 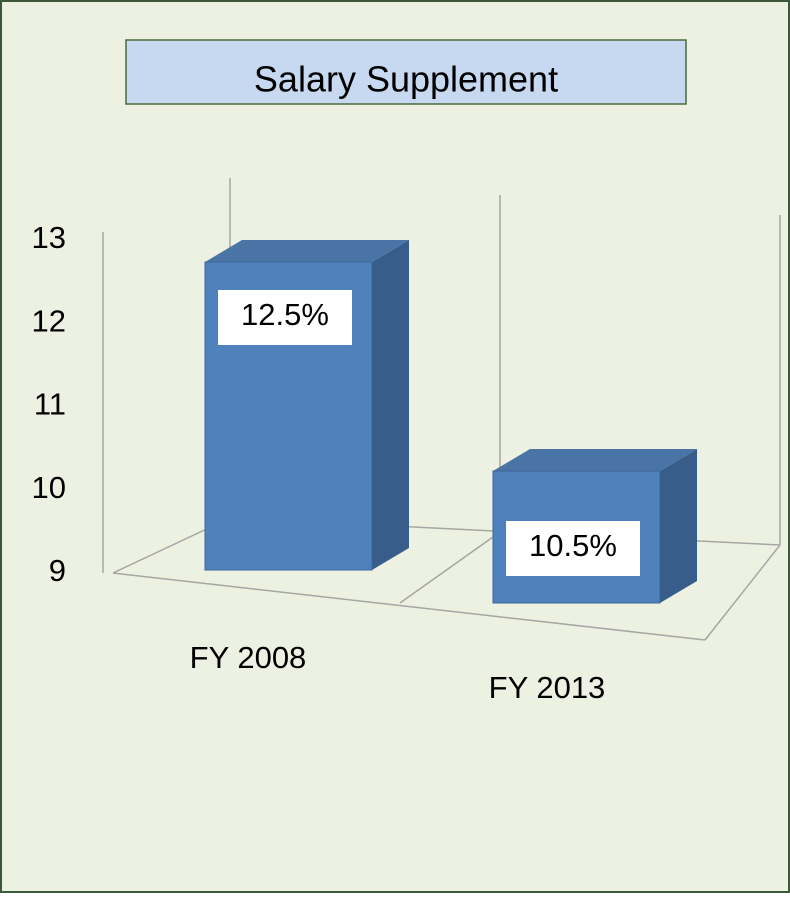 I want to click on value-label: 10.5%, so click(x=573, y=545).